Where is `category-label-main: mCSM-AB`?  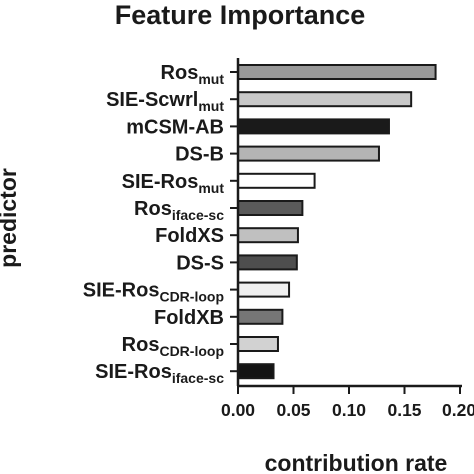 category-label-main: mCSM-AB is located at coordinates (175, 127).